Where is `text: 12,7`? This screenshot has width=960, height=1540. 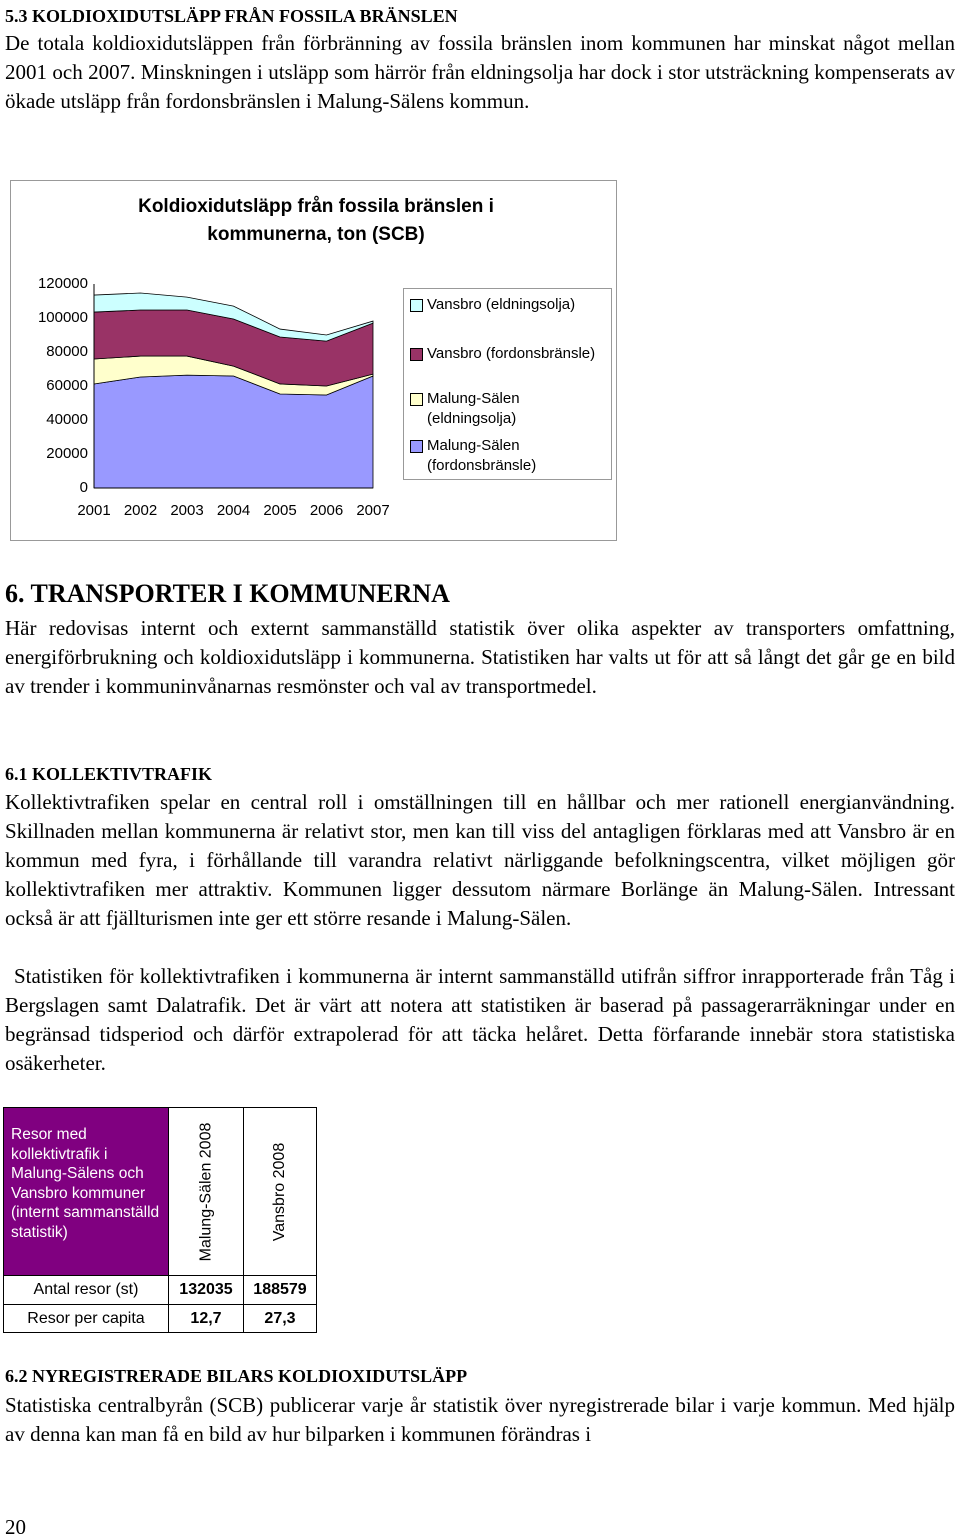
text: 12,7 is located at coordinates (206, 1318).